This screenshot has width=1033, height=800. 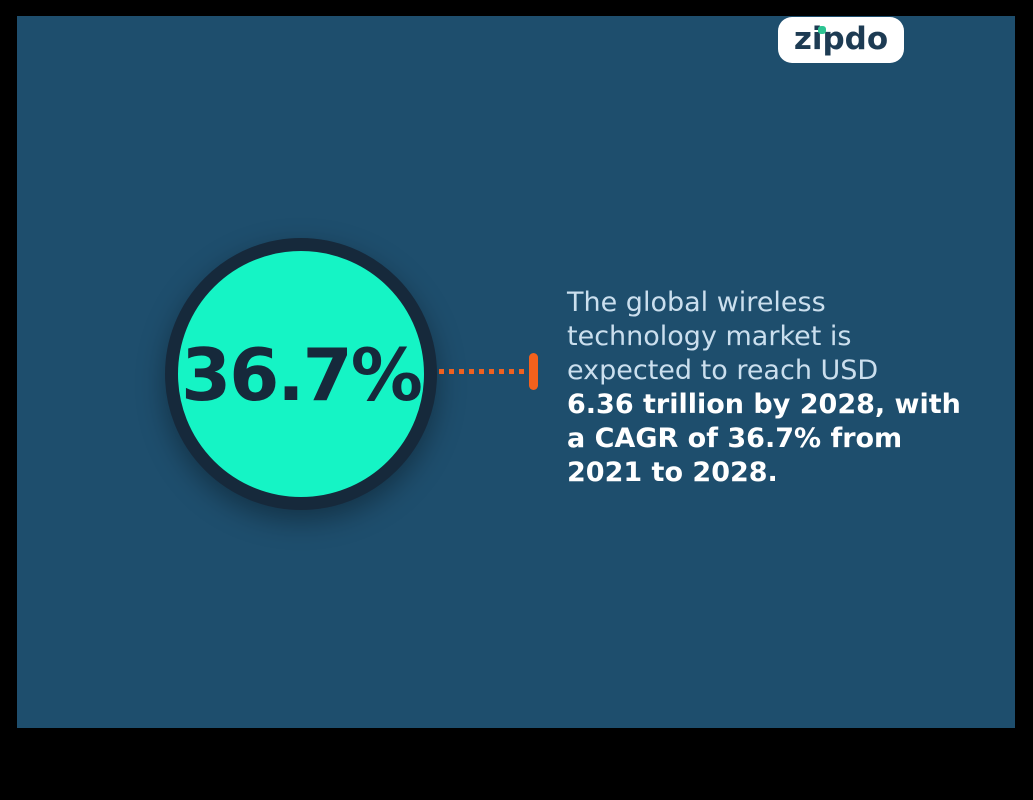 I want to click on stat-value: 36.7%, so click(x=302, y=375).